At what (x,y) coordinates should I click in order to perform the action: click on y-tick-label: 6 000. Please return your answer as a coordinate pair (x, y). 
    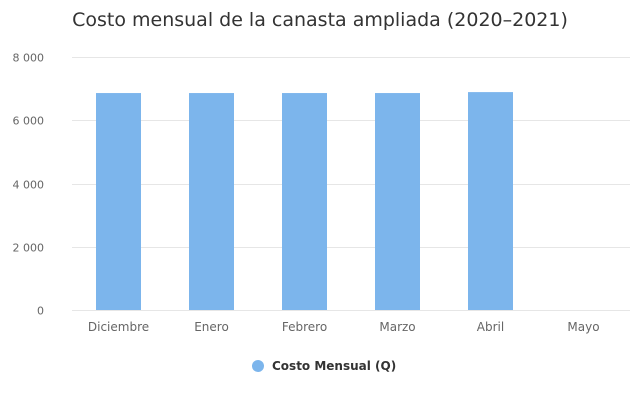
    Looking at the image, I should click on (29, 121).